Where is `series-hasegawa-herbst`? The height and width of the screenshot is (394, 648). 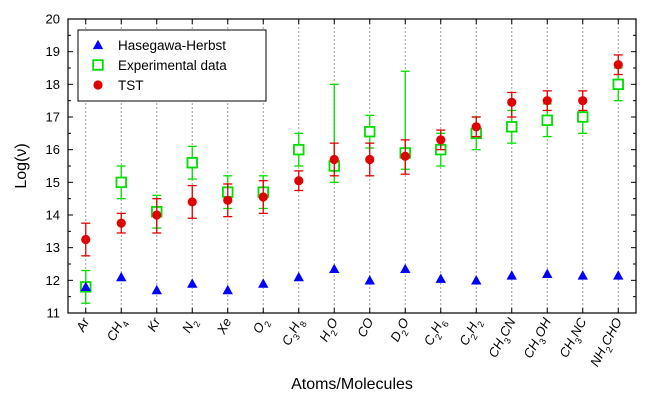
series-hasegawa-herbst is located at coordinates (352, 279).